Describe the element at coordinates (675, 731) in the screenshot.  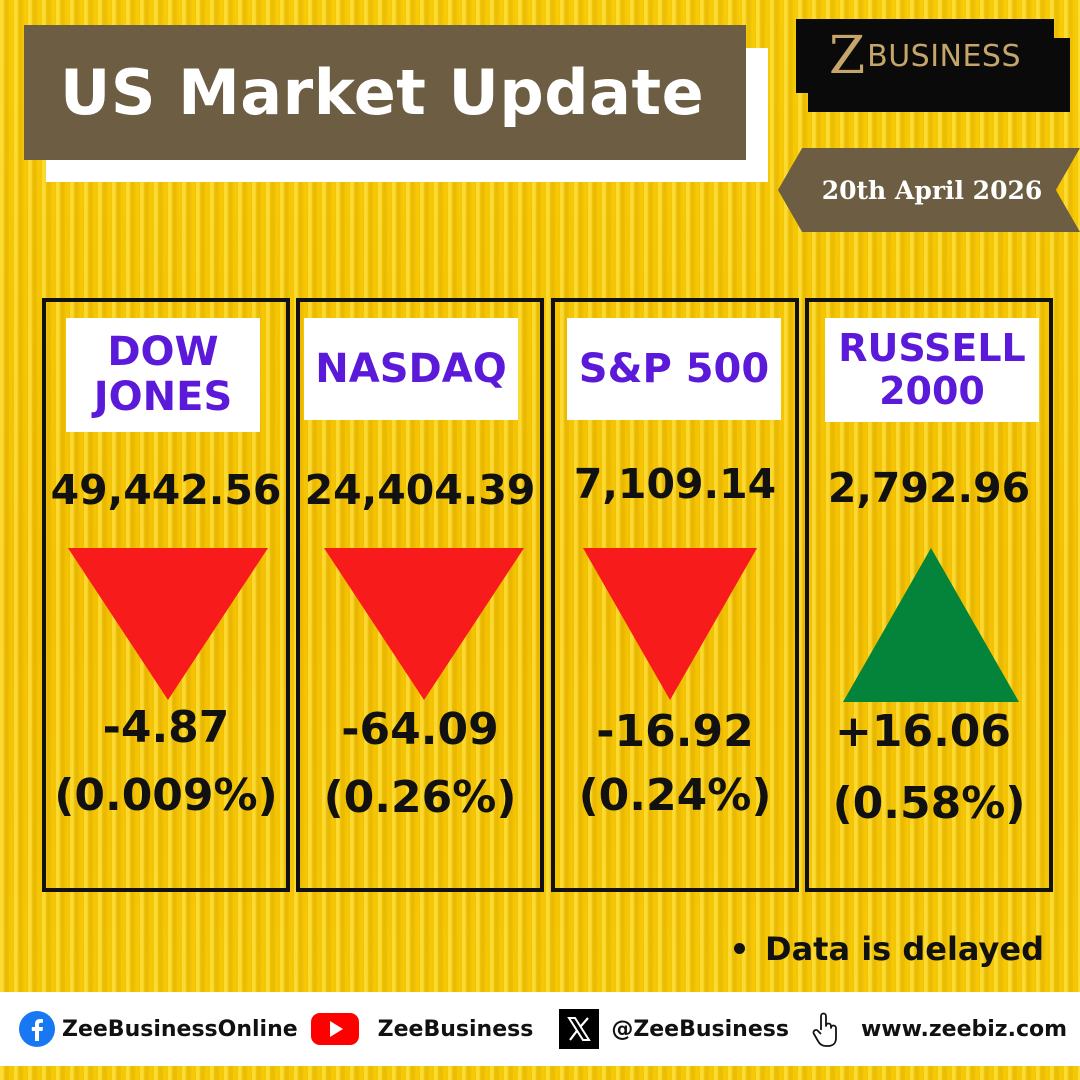
I see `index-change: -16.92` at that location.